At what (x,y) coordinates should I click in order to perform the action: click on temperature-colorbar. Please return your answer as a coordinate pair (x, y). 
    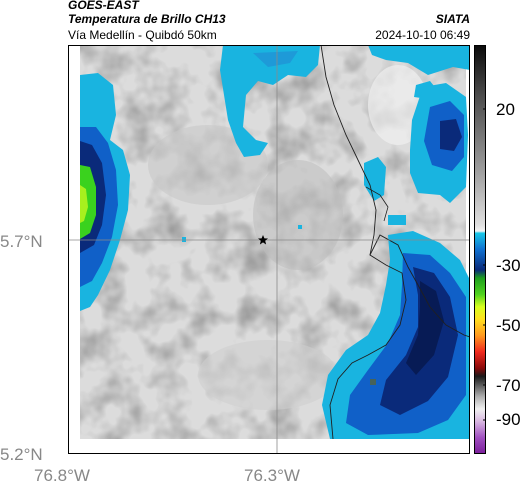
    Looking at the image, I should click on (480, 249).